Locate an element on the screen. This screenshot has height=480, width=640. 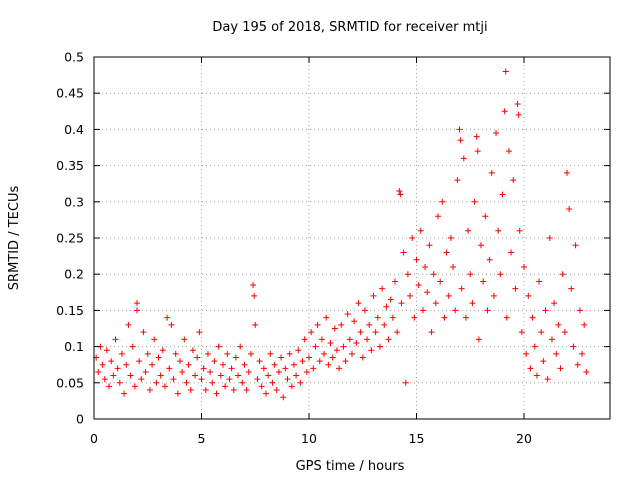
y-tick-label: 0.05 is located at coordinates (70, 382).